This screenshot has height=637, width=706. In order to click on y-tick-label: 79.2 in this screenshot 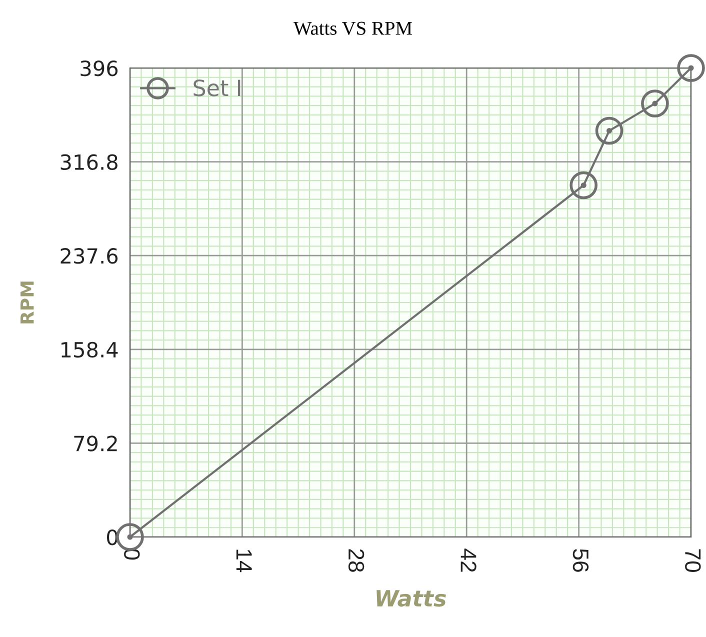, I will do `click(95, 444)`.